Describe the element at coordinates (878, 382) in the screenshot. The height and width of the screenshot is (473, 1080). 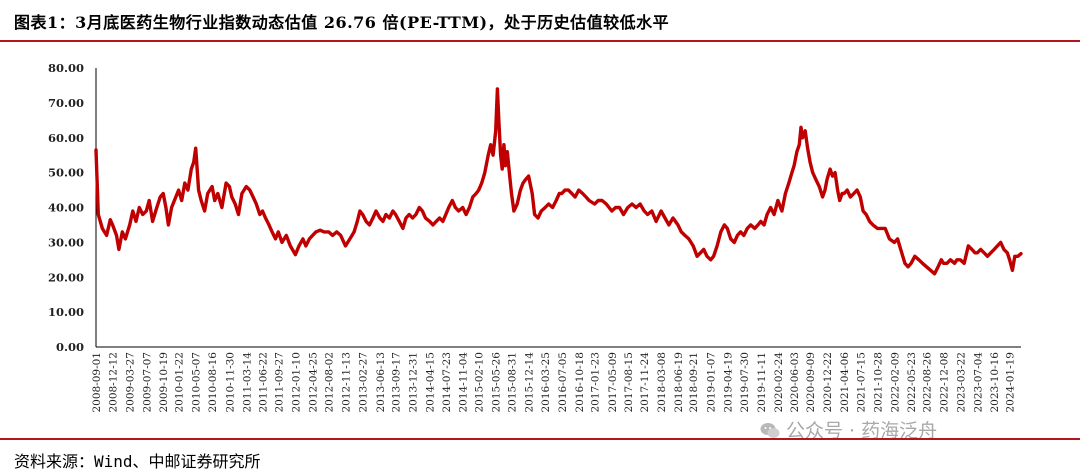
I see `x-tick-label: 2021-10-28` at that location.